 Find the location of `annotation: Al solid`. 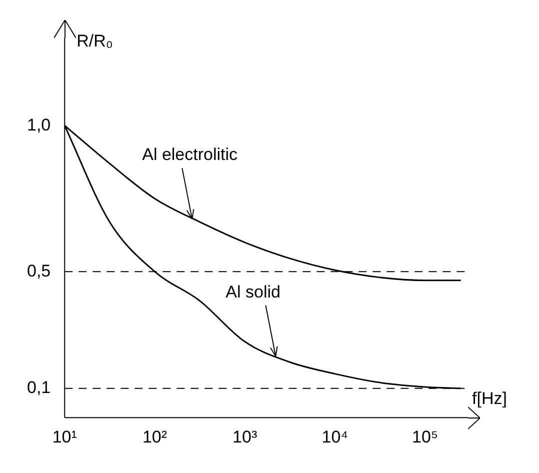

annotation: Al solid is located at coordinates (253, 292).